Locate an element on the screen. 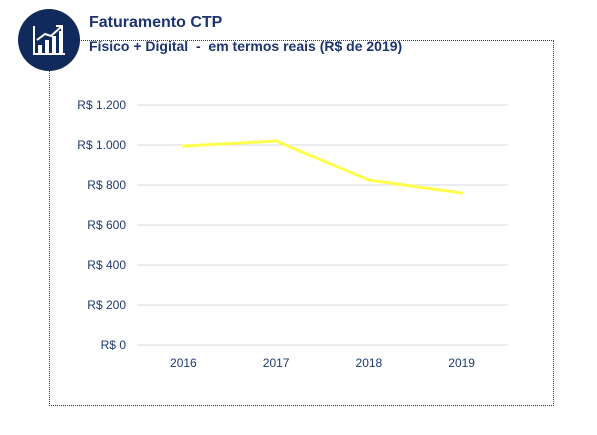 The height and width of the screenshot is (435, 597). chart-series is located at coordinates (322, 167).